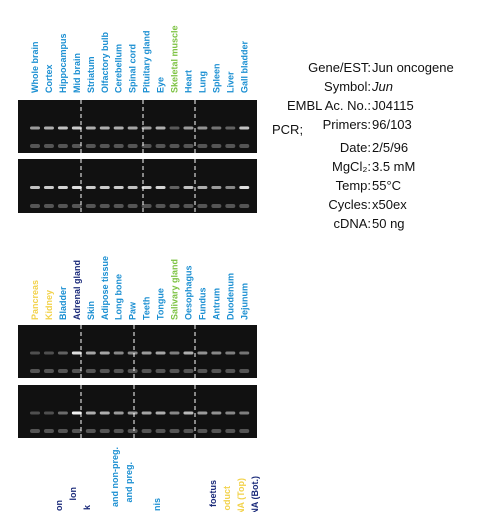 The width and height of the screenshot is (482, 512). Describe the element at coordinates (230, 82) in the screenshot. I see `lane-label: Liver` at that location.